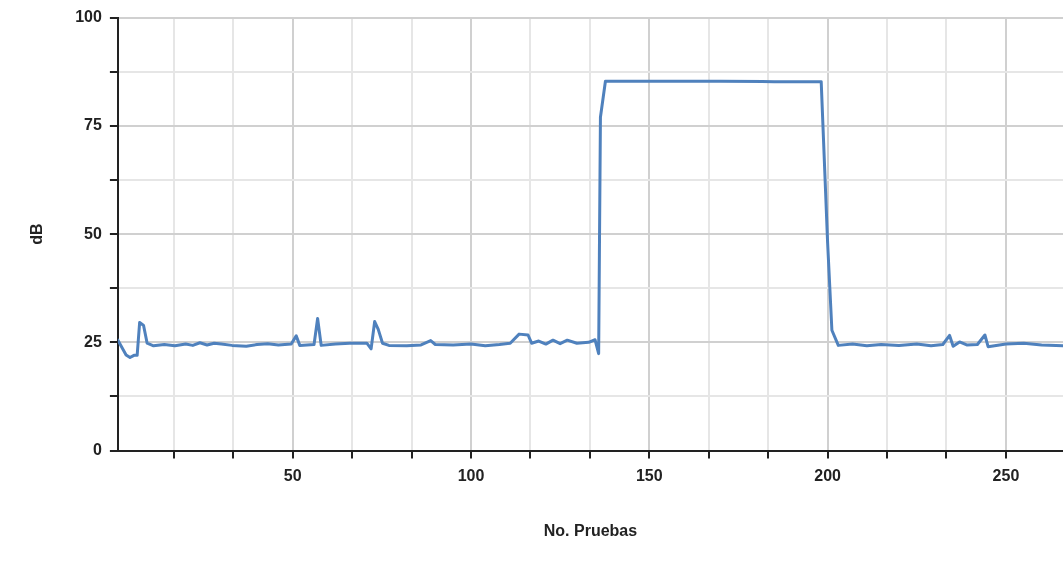 Image resolution: width=1063 pixels, height=561 pixels. Describe the element at coordinates (93, 341) in the screenshot. I see `y-tick-label: 25` at that location.